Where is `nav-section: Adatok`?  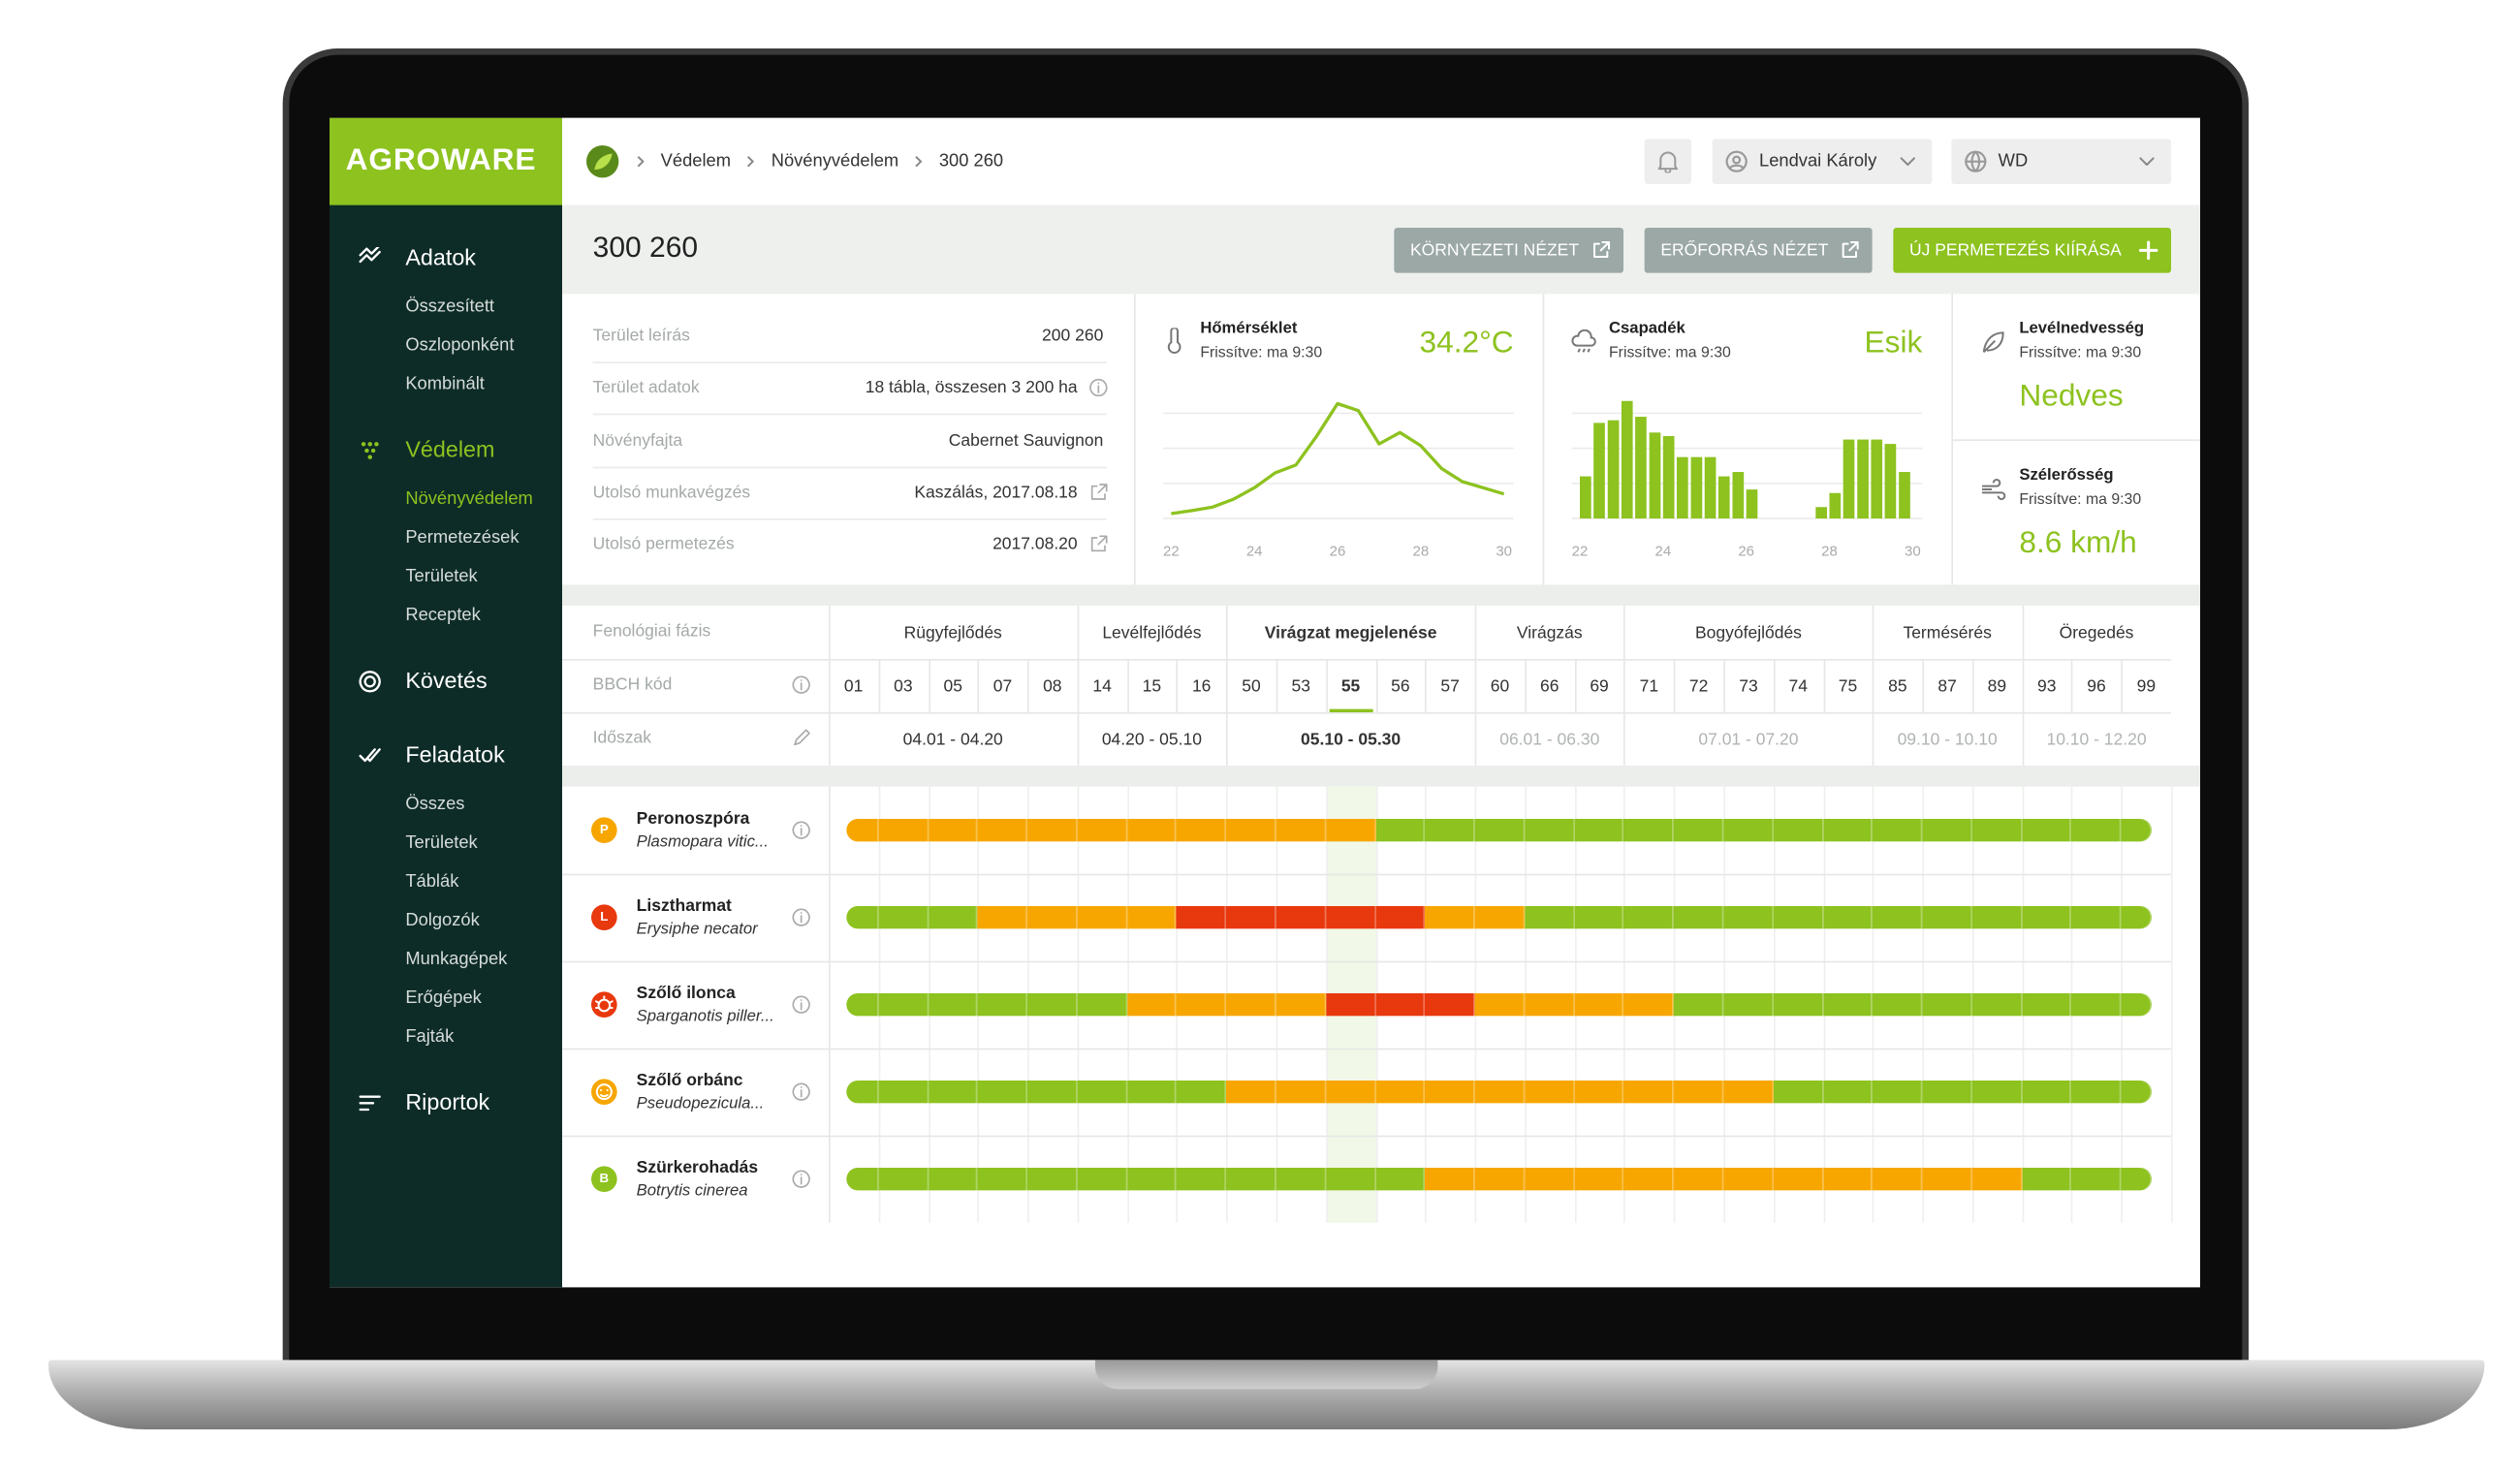 nav-section: Adatok is located at coordinates (441, 256).